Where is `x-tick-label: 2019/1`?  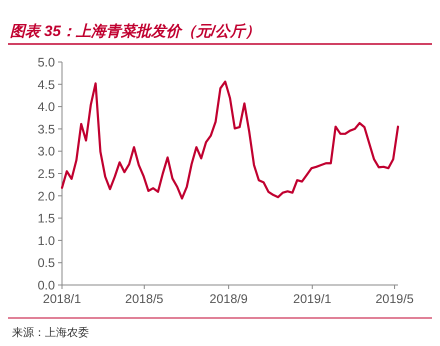 x-tick-label: 2019/1 is located at coordinates (312, 299).